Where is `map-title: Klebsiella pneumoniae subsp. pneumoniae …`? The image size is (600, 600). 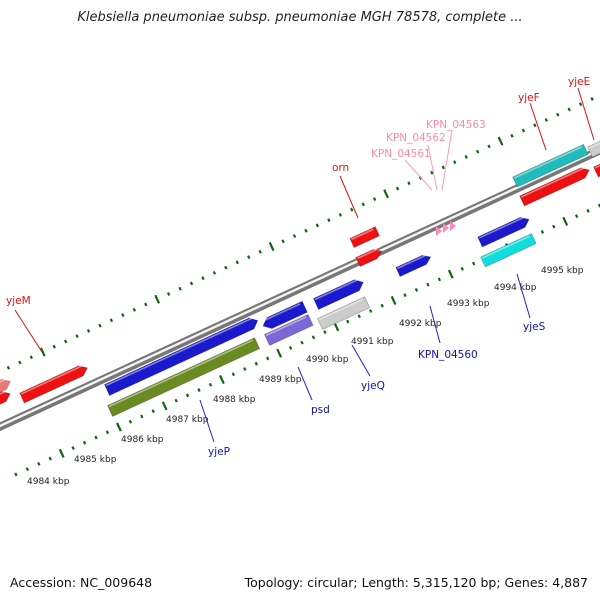 map-title: Klebsiella pneumoniae subsp. pneumoniae … is located at coordinates (300, 17).